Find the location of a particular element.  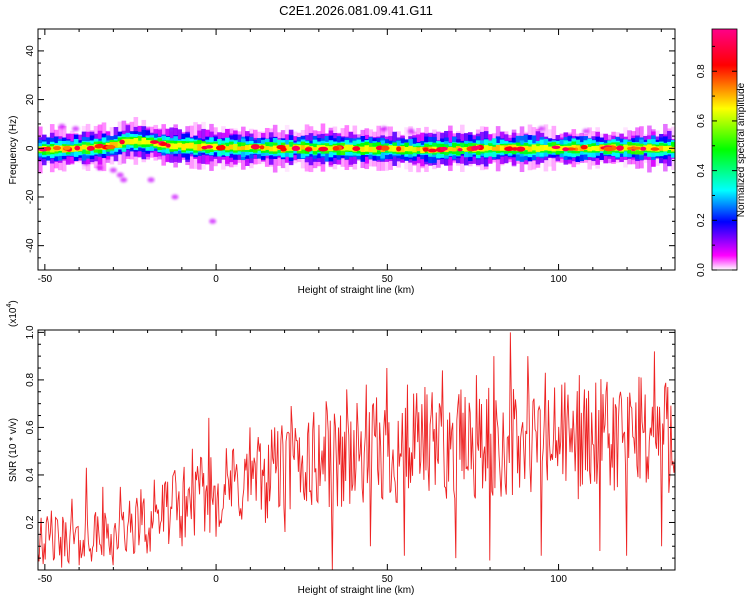

snr-ytick-label: 0.2 is located at coordinates (30, 522).